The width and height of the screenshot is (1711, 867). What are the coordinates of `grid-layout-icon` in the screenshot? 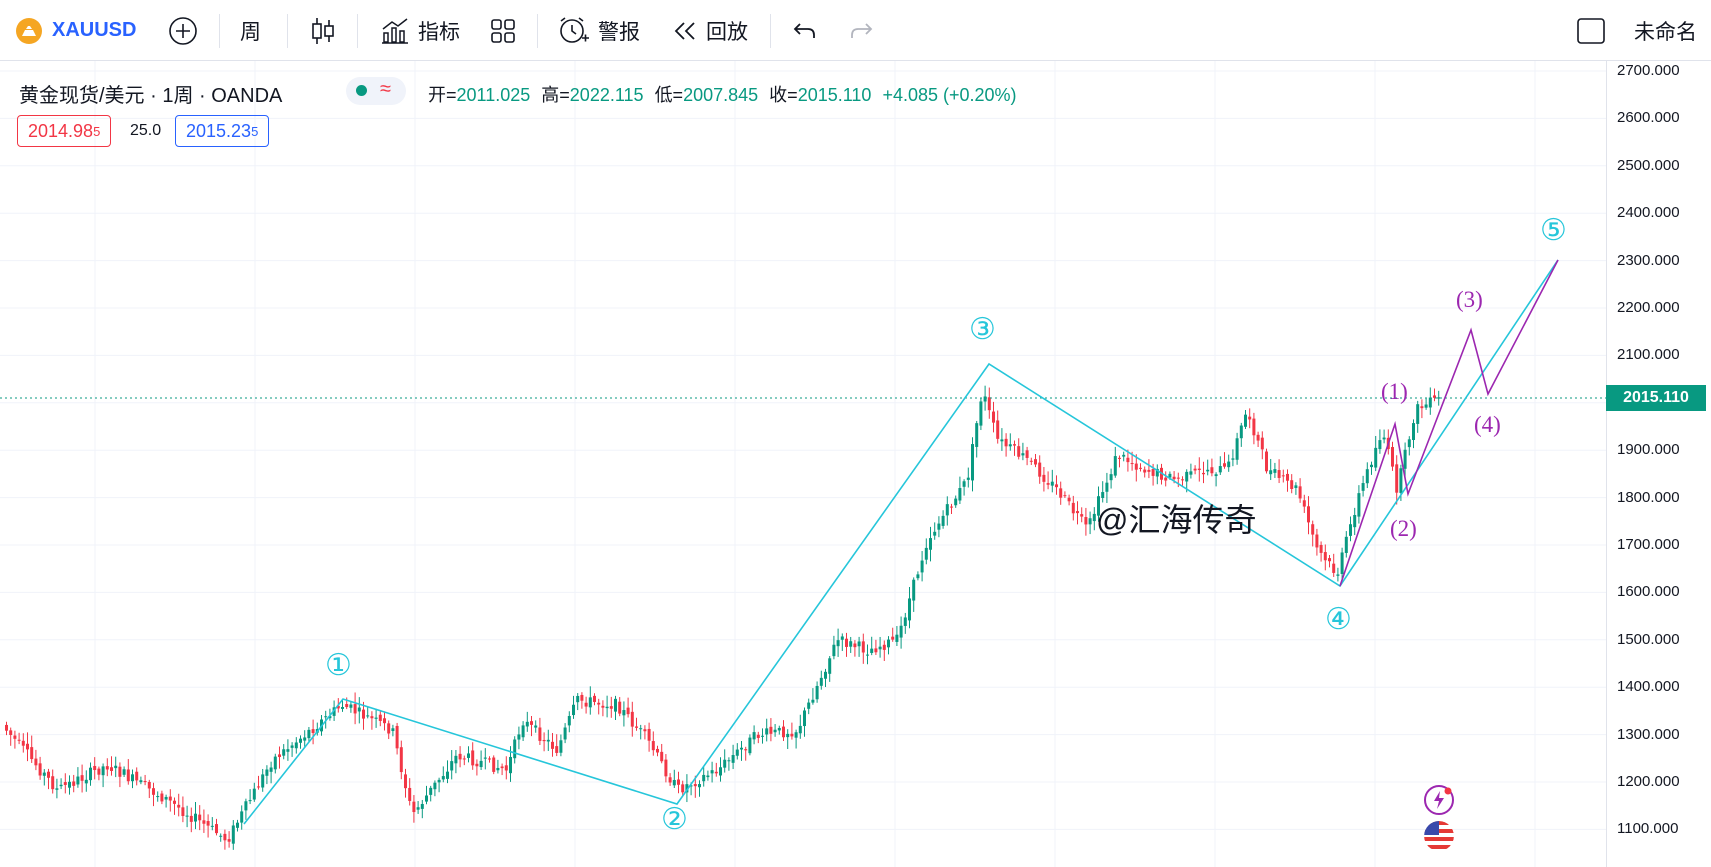 It's located at (503, 30).